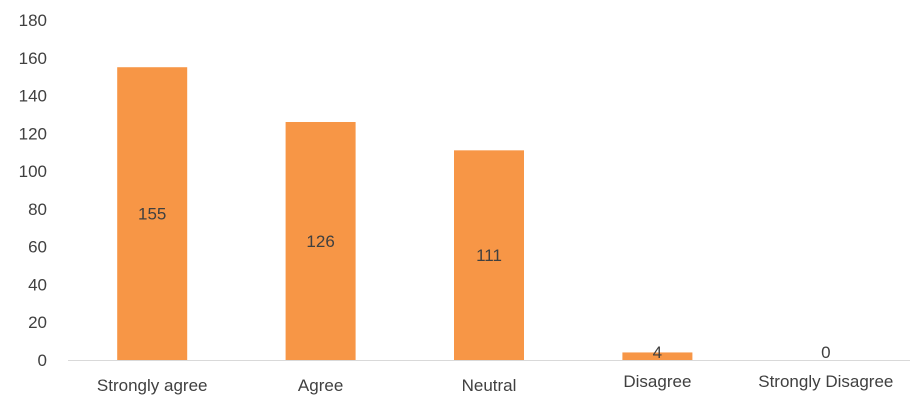 The width and height of the screenshot is (922, 408). Describe the element at coordinates (33, 171) in the screenshot. I see `y-tick-label: 100` at that location.